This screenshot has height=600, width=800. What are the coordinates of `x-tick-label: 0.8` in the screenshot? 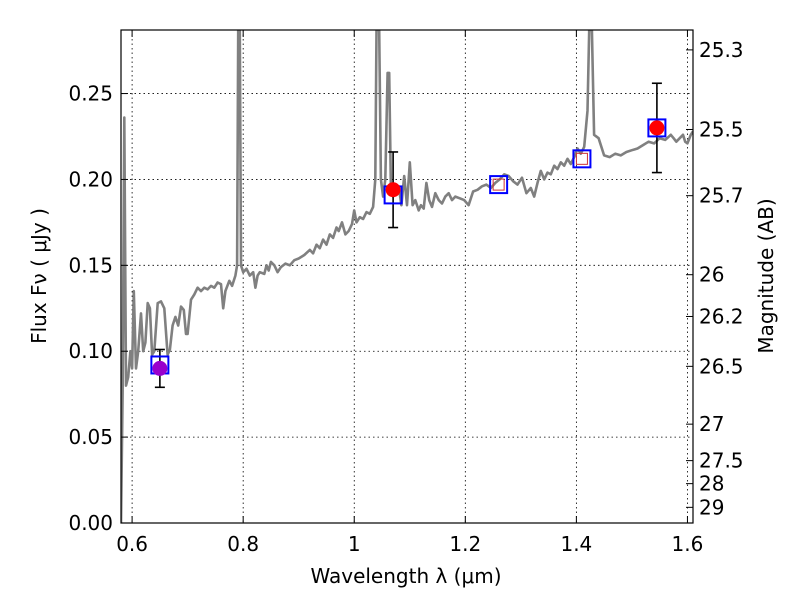 It's located at (243, 544).